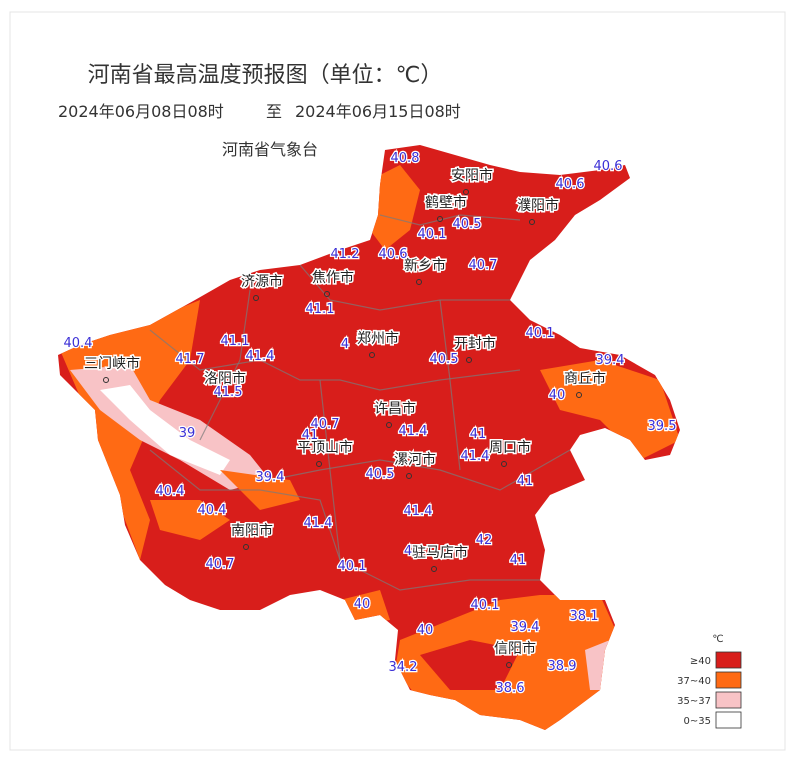 The image size is (797, 762). What do you see at coordinates (262, 281) in the screenshot?
I see `city-label: 济源市` at bounding box center [262, 281].